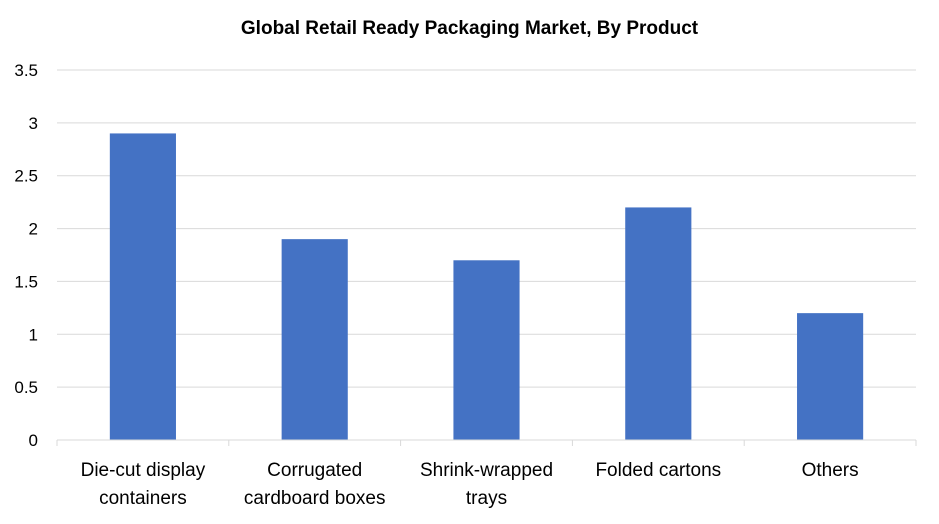  I want to click on y-tick-label: 3, so click(33, 123).